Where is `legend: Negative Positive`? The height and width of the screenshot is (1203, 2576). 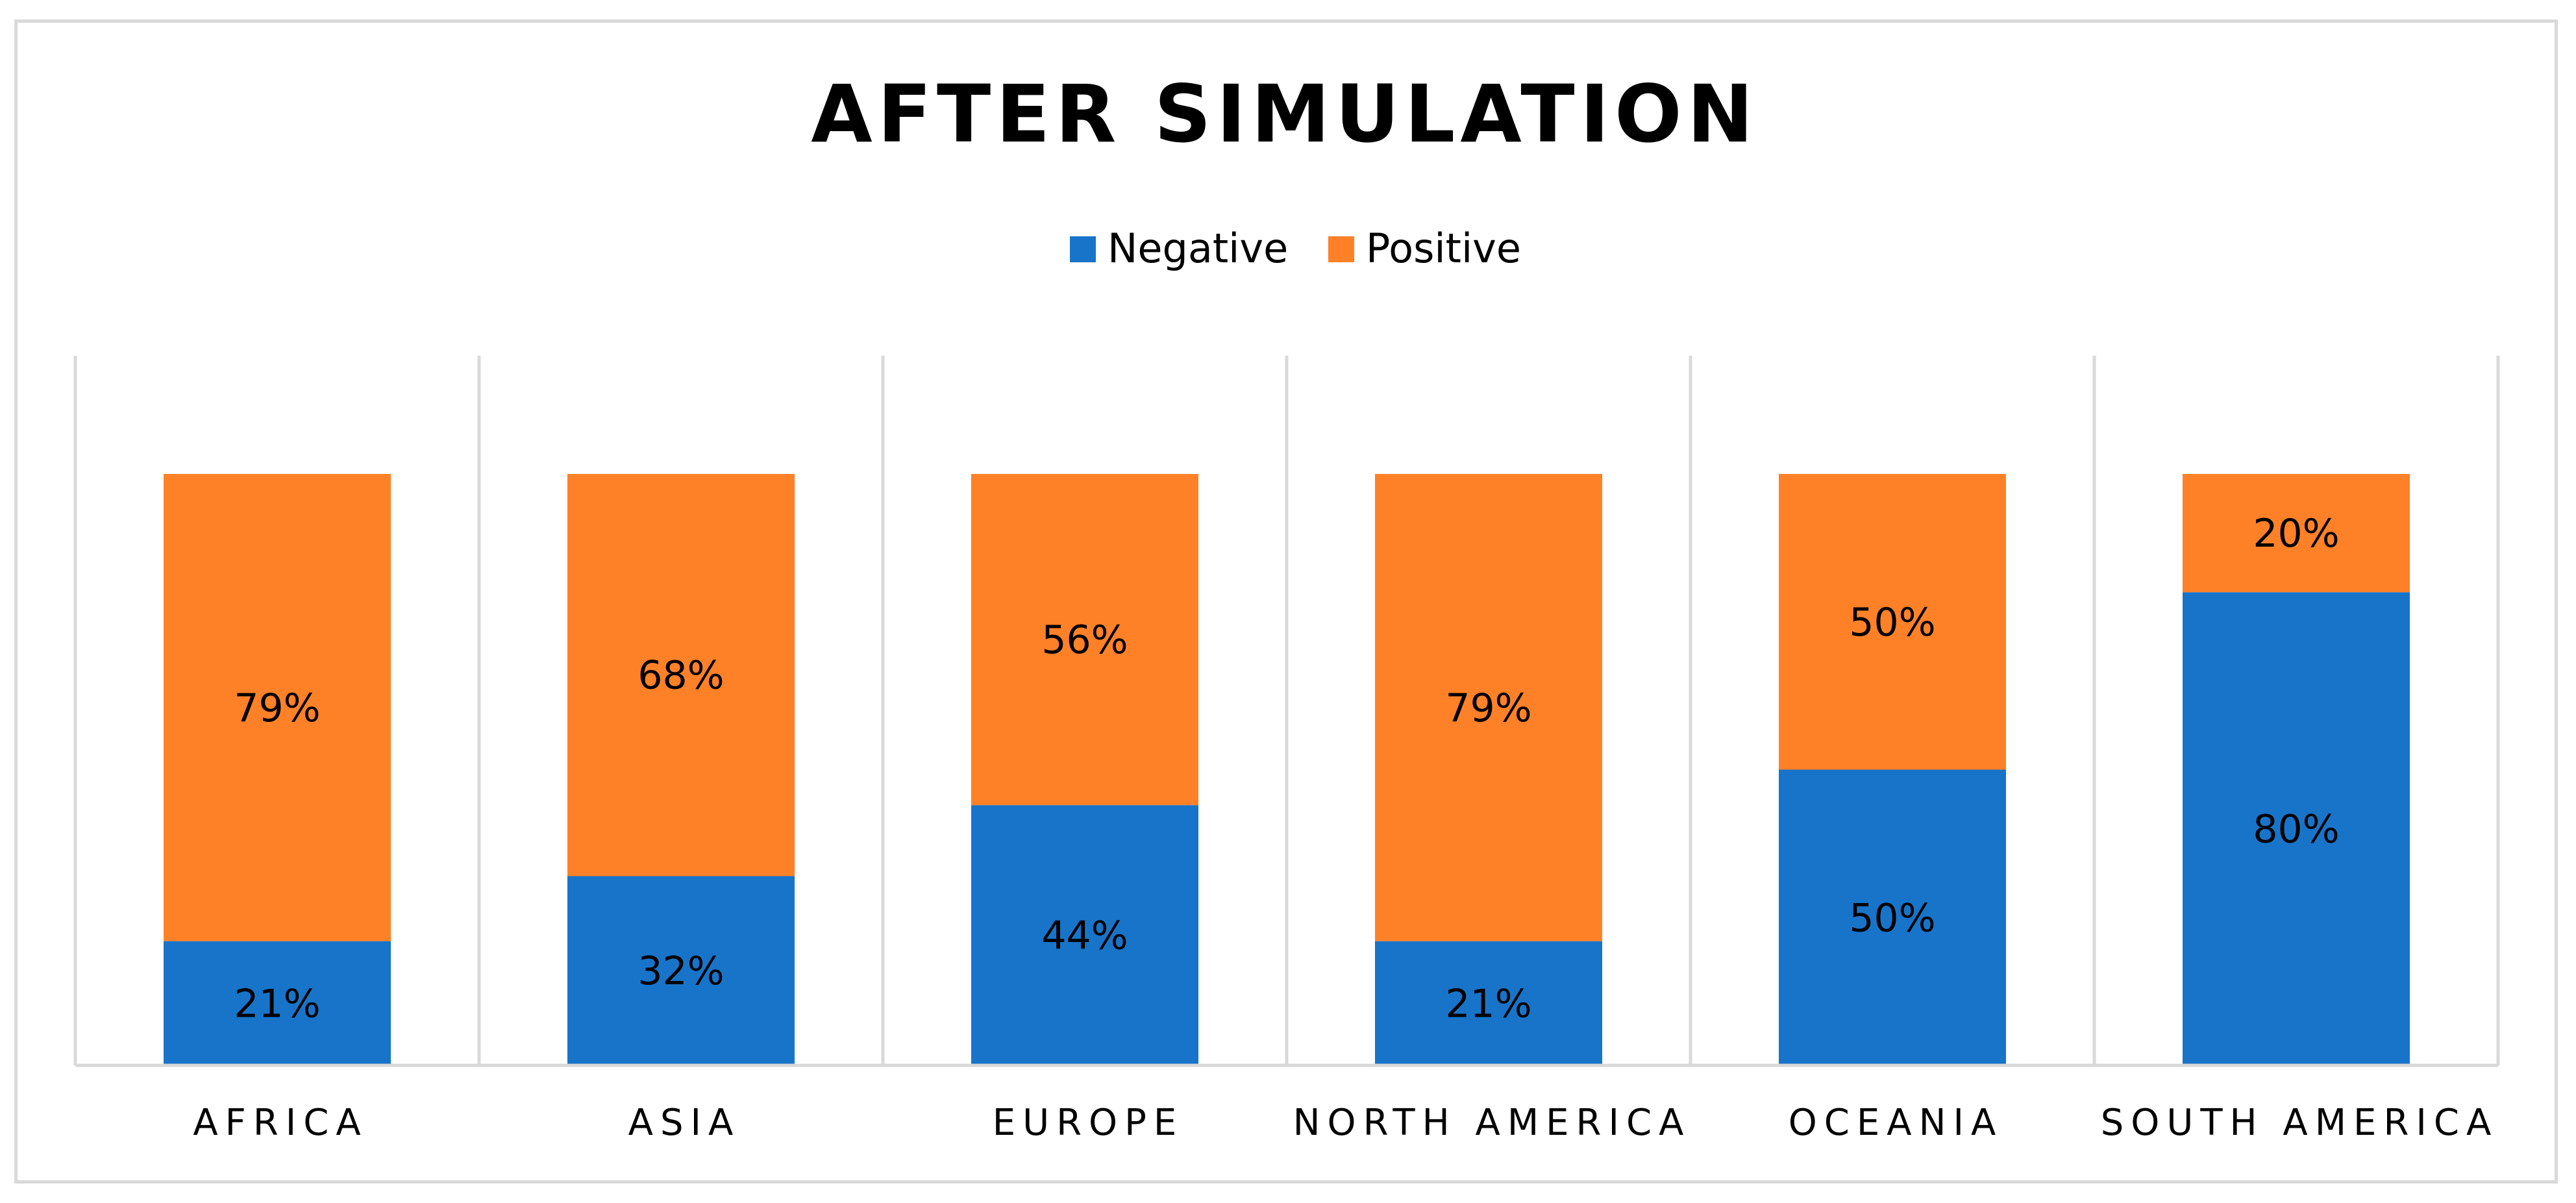
legend: Negative Positive is located at coordinates (1295, 249).